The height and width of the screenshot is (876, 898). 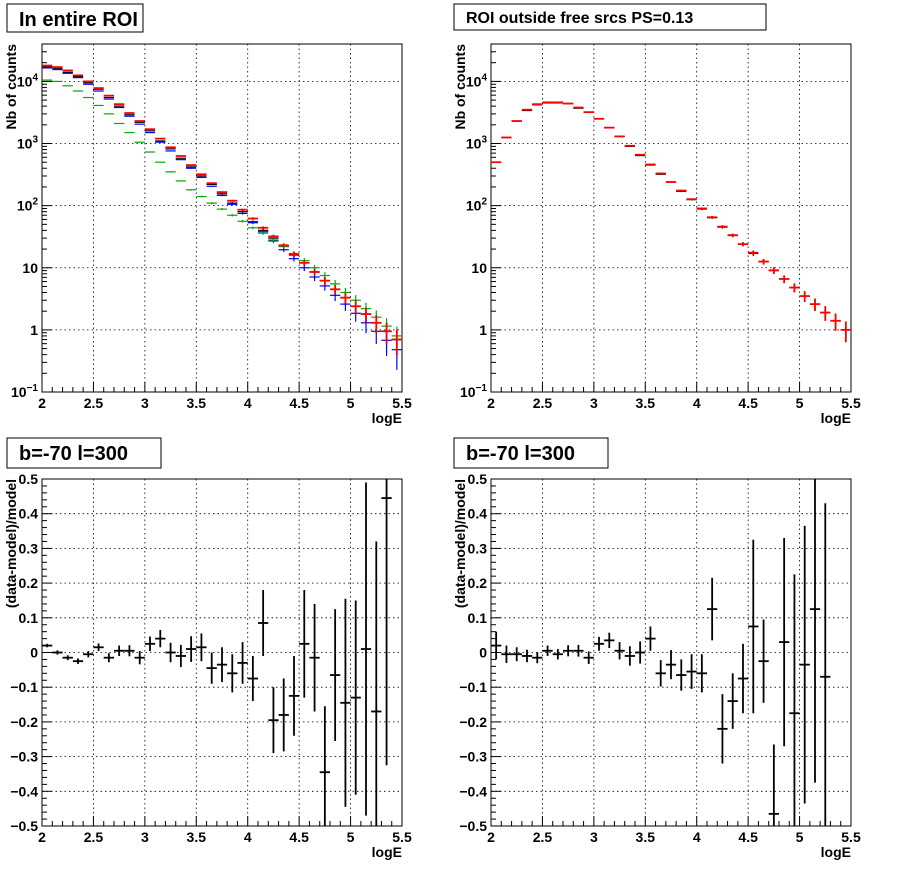 I want to click on y-tick-label: −0.4, so click(x=24, y=791).